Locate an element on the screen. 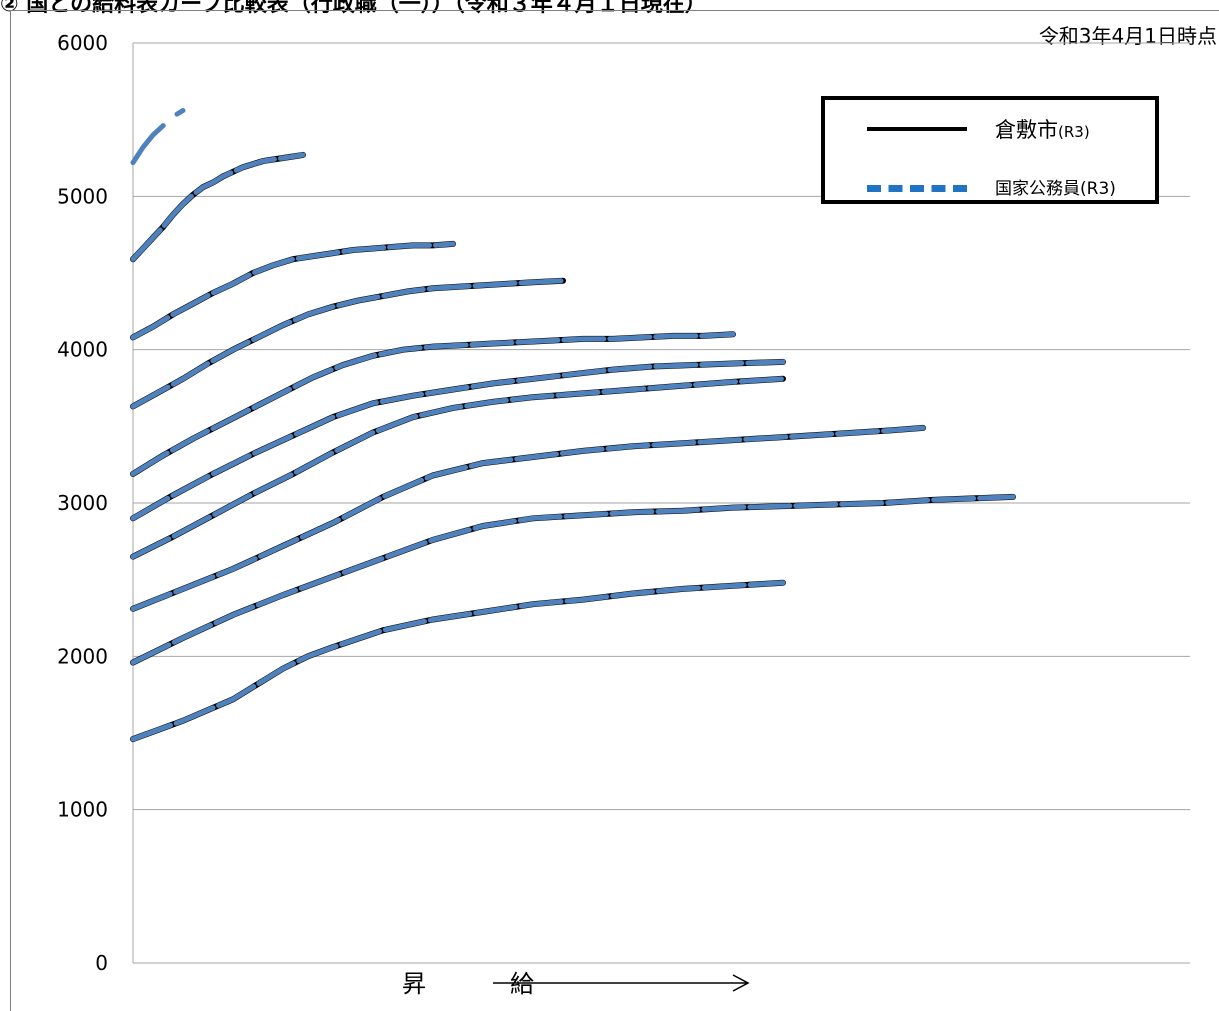 The width and height of the screenshot is (1219, 1011). x-axis-label: 昇 給 is located at coordinates (483, 981).